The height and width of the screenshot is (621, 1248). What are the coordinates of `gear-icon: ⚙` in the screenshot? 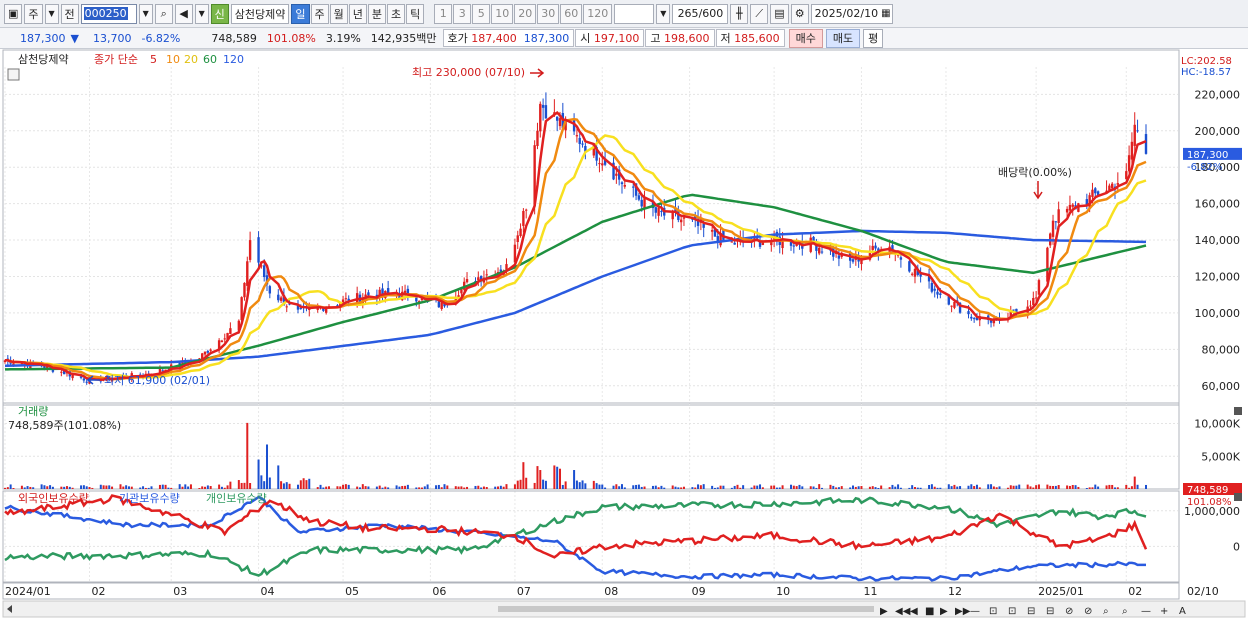 It's located at (799, 13).